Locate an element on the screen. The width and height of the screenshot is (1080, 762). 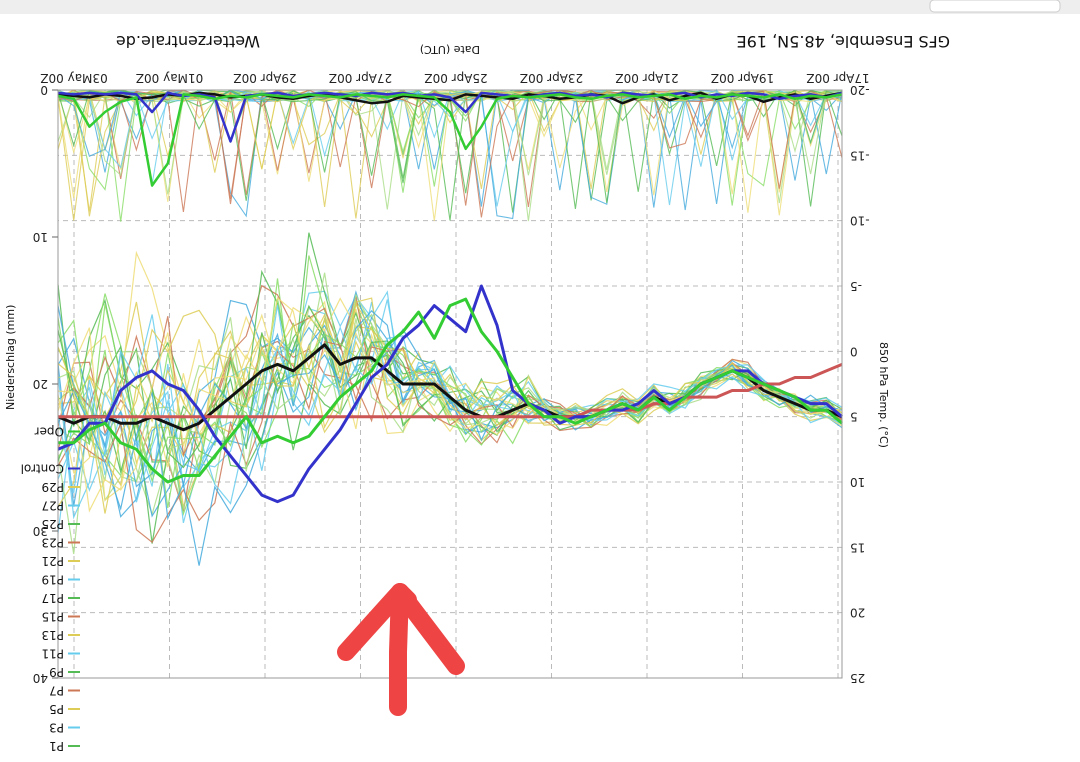
legend-entry: Control is located at coordinates (42, 469).